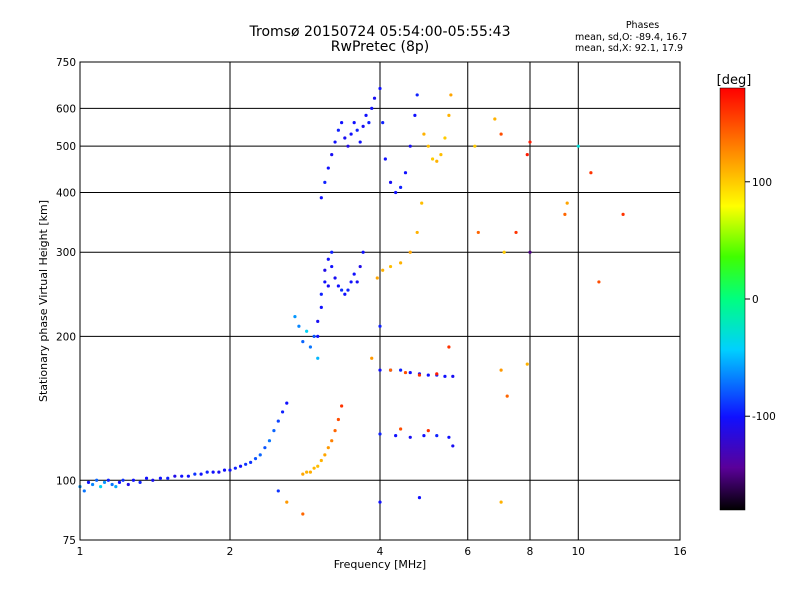  Describe the element at coordinates (43, 301) in the screenshot. I see `y-axis-label: Stationary phase Virtual Height [km]` at that location.